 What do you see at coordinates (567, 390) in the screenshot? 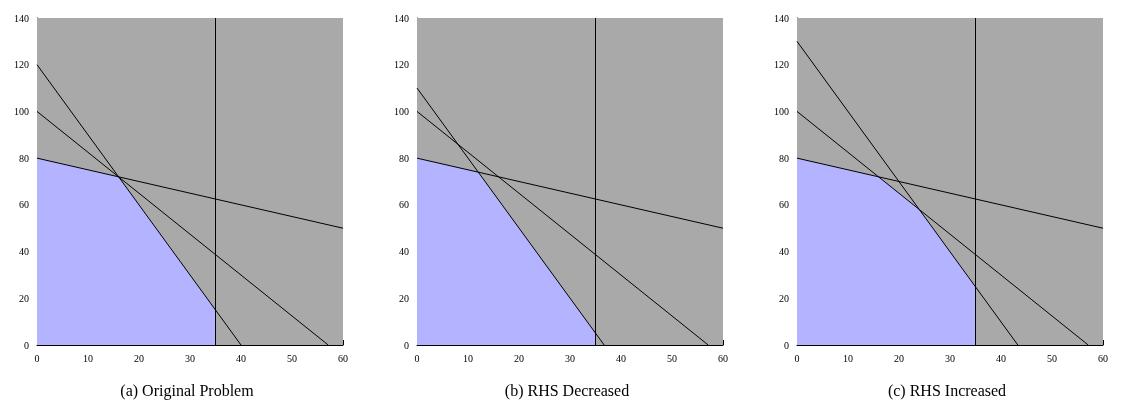
I see `text: (b) RHS Decreased` at bounding box center [567, 390].